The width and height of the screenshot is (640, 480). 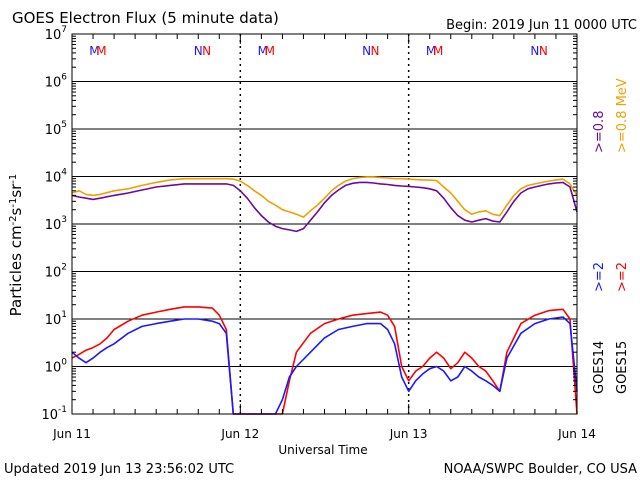 What do you see at coordinates (408, 434) in the screenshot?
I see `x-tick-label: Jun 13` at bounding box center [408, 434].